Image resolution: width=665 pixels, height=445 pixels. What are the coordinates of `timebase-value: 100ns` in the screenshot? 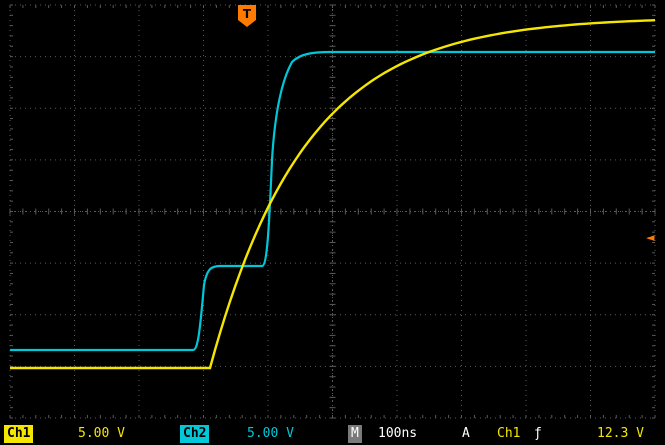 It's located at (398, 433).